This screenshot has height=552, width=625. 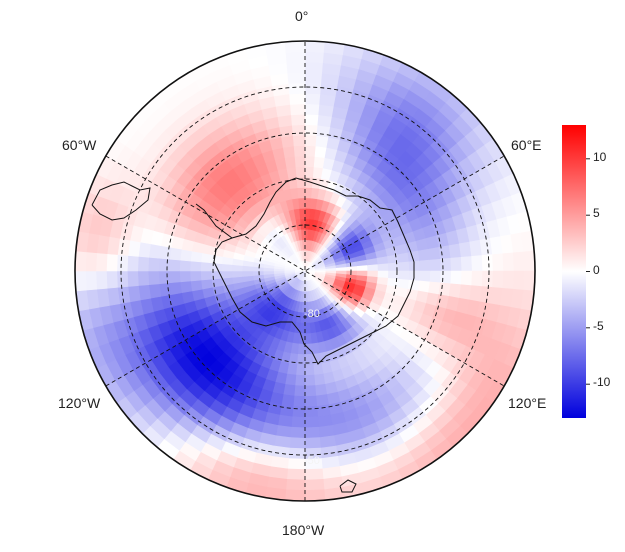 What do you see at coordinates (602, 382) in the screenshot?
I see `colorbar-tick-label: -10` at bounding box center [602, 382].